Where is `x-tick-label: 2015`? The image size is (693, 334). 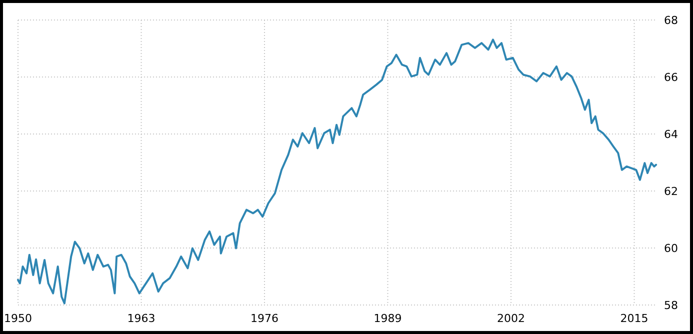
x-tick-label: 2015 is located at coordinates (634, 318).